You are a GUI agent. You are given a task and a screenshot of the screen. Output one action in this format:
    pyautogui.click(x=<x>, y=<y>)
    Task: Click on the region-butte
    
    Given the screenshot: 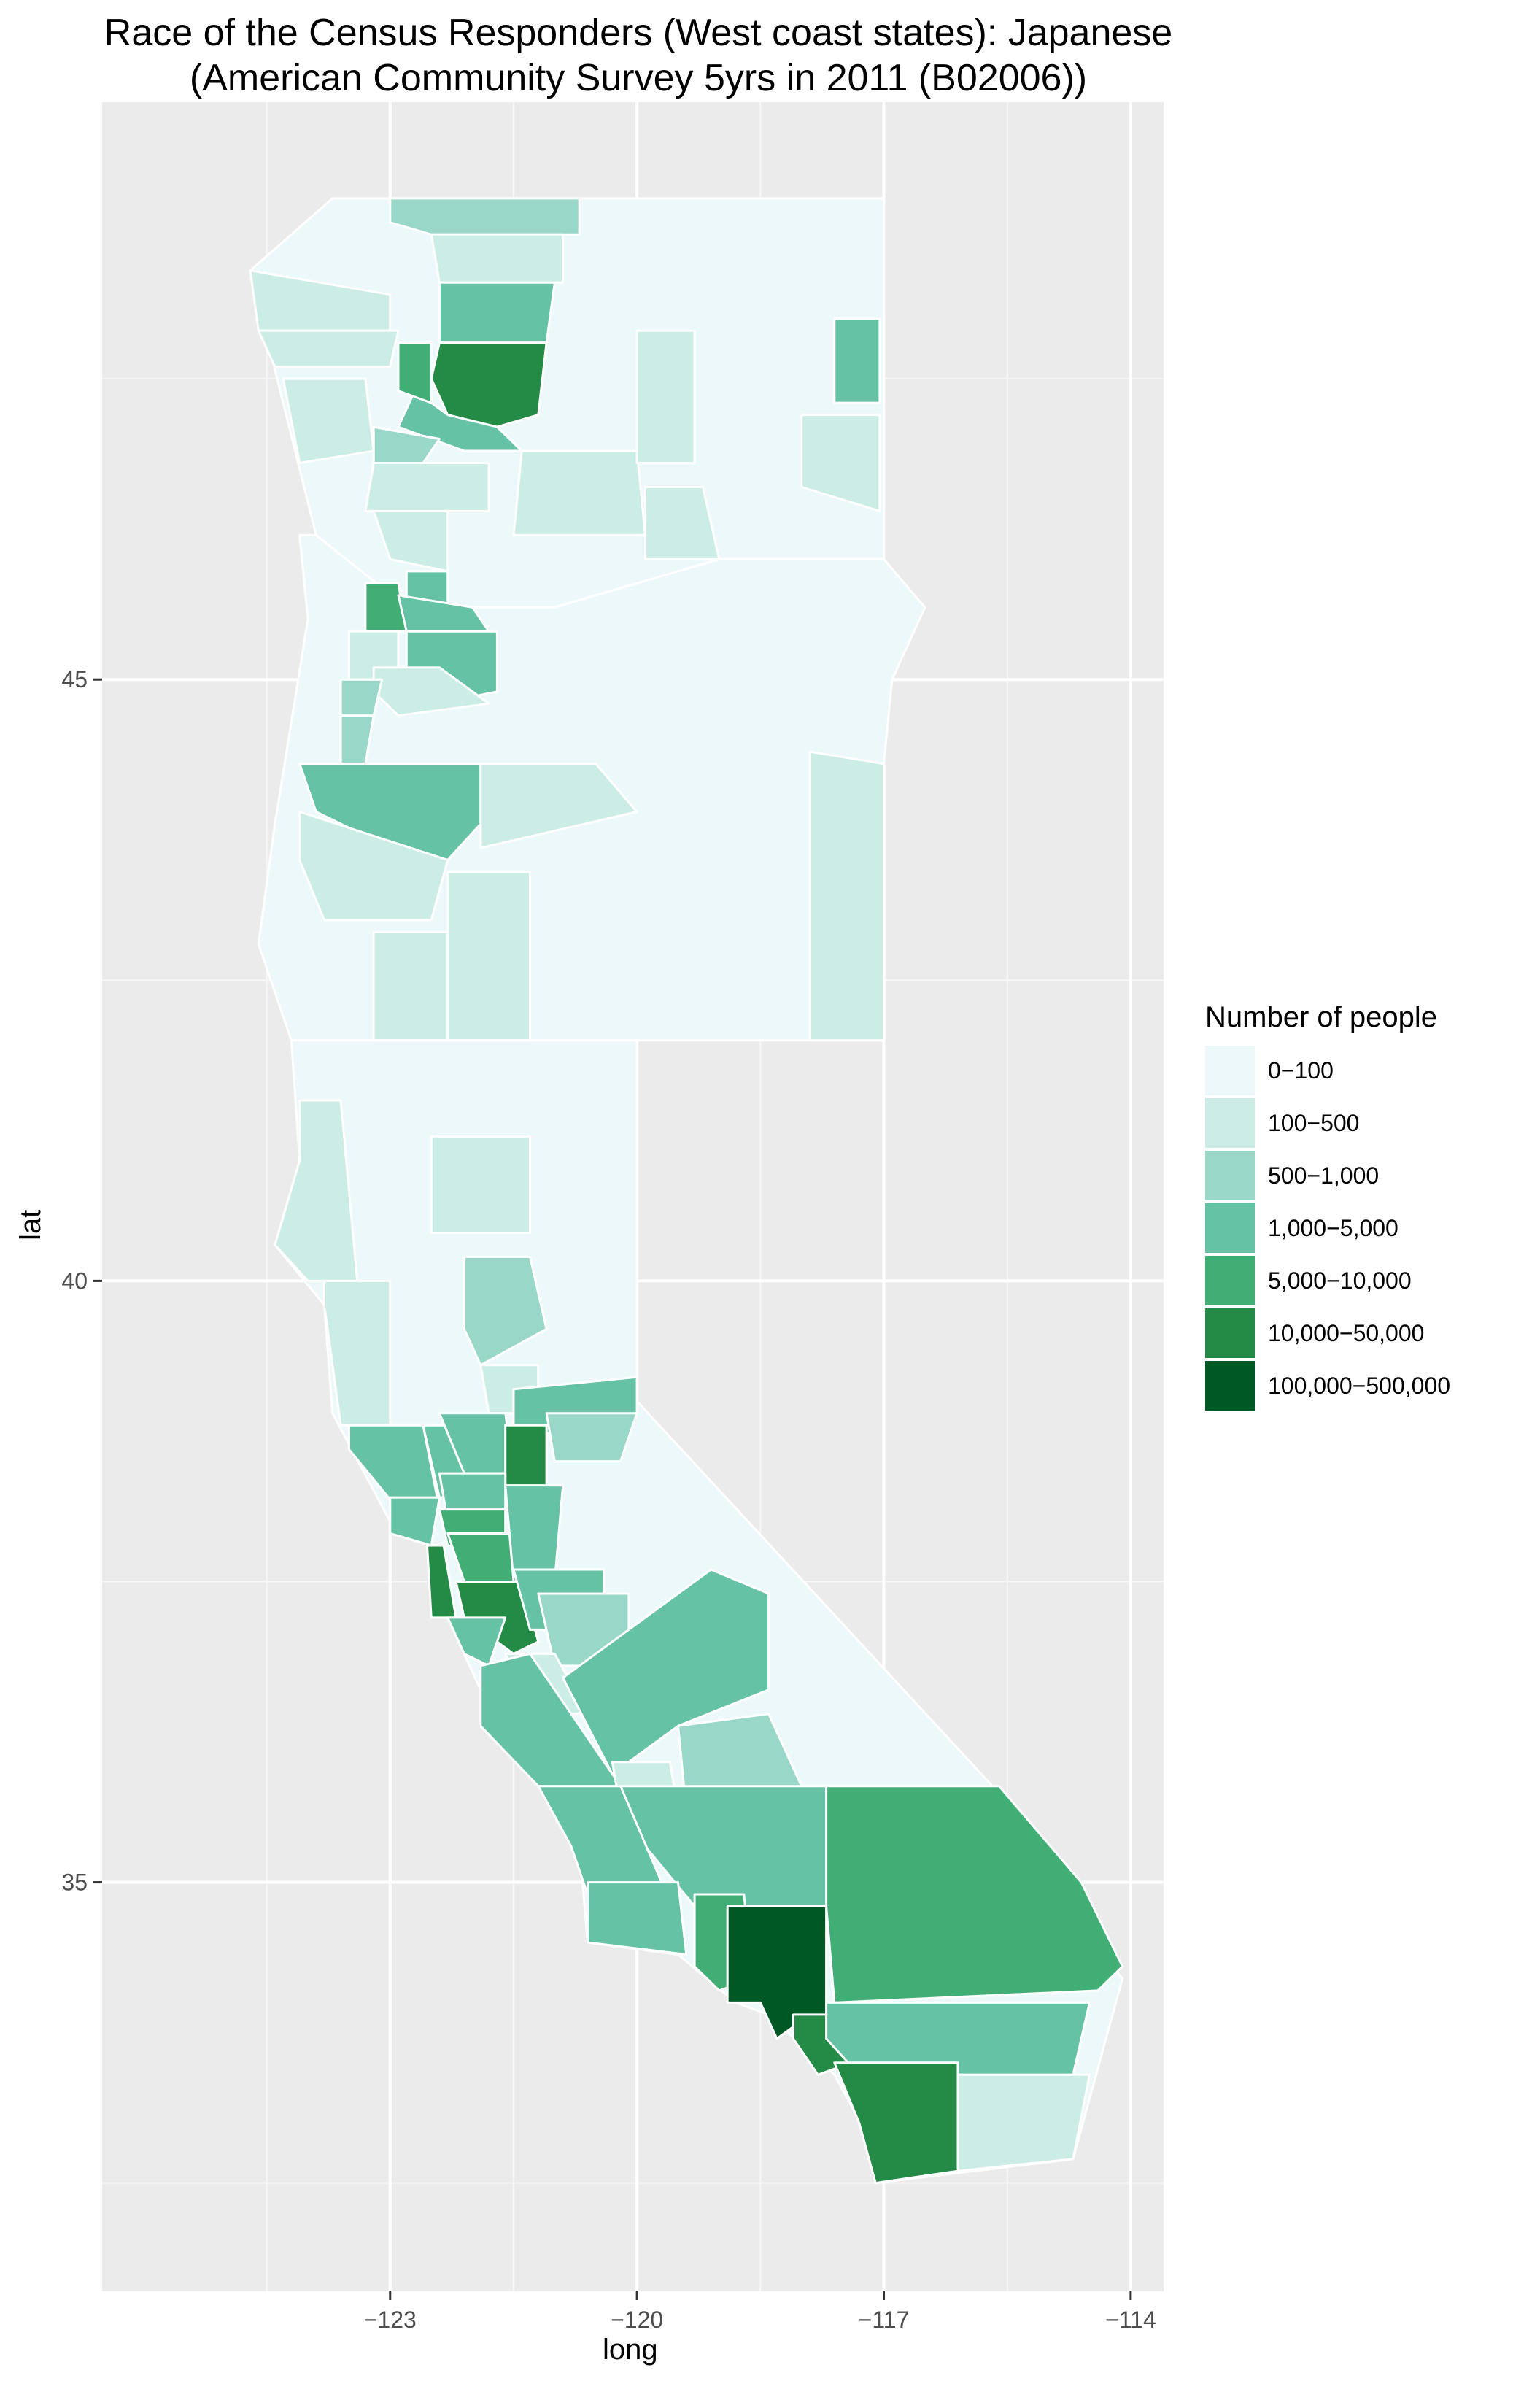 What is the action you would take?
    pyautogui.click(x=506, y=1311)
    